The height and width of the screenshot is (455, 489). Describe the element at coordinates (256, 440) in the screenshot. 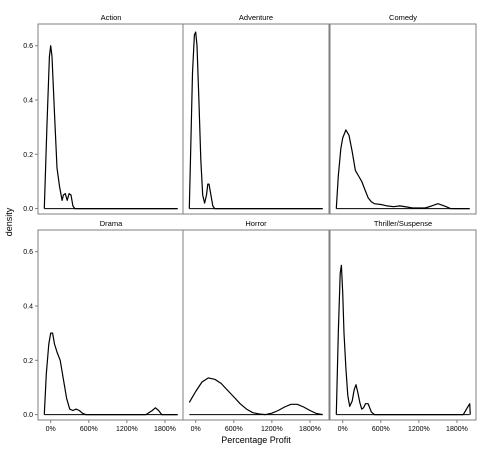

I see `x-axis-title: Percentage Profit` at that location.